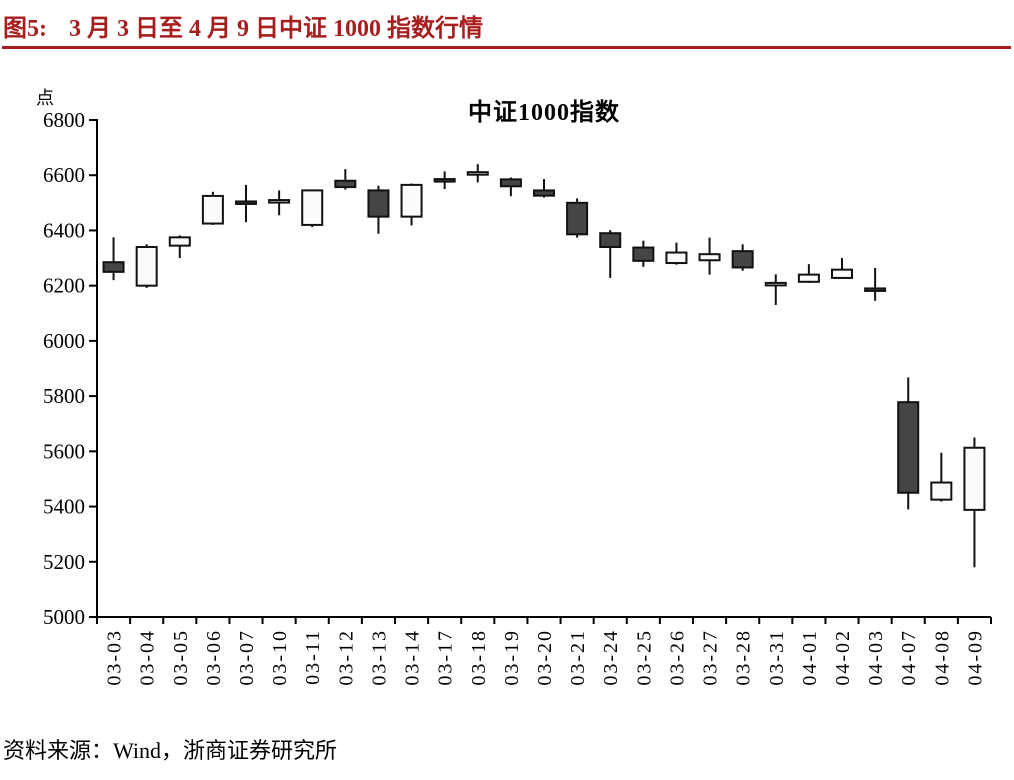  Describe the element at coordinates (115, 657) in the screenshot. I see `x-tick-label: 03-03` at that location.